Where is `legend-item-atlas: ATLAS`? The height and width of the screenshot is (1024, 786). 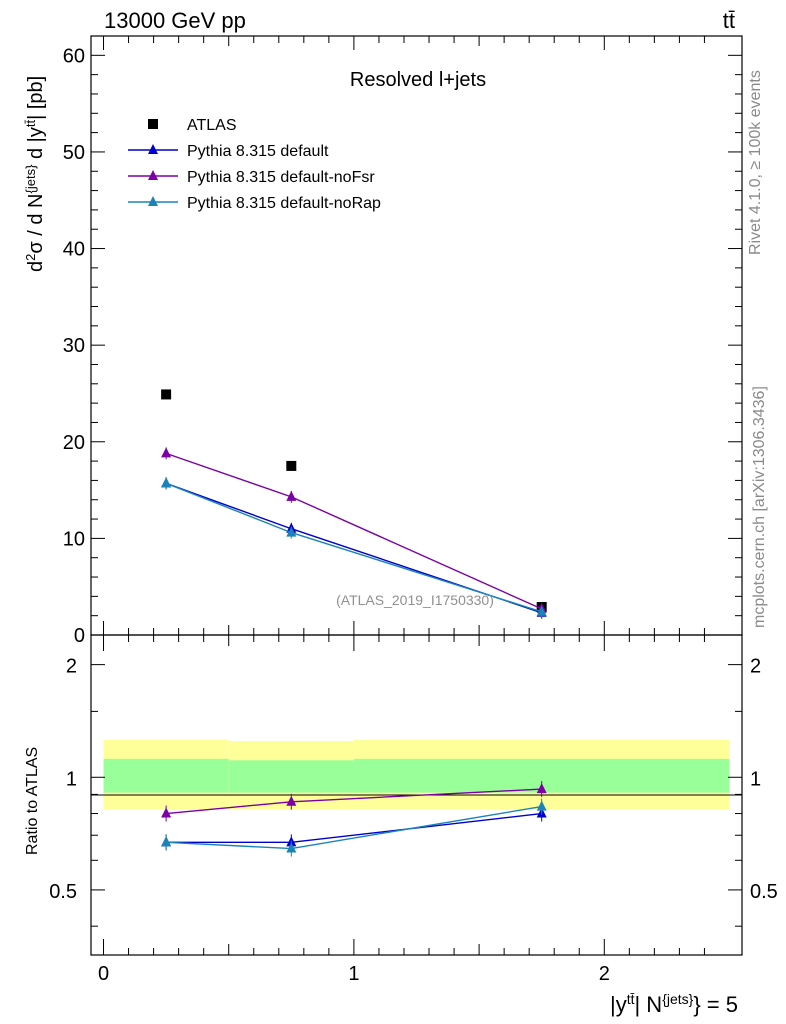 legend-item-atlas: ATLAS is located at coordinates (192, 125).